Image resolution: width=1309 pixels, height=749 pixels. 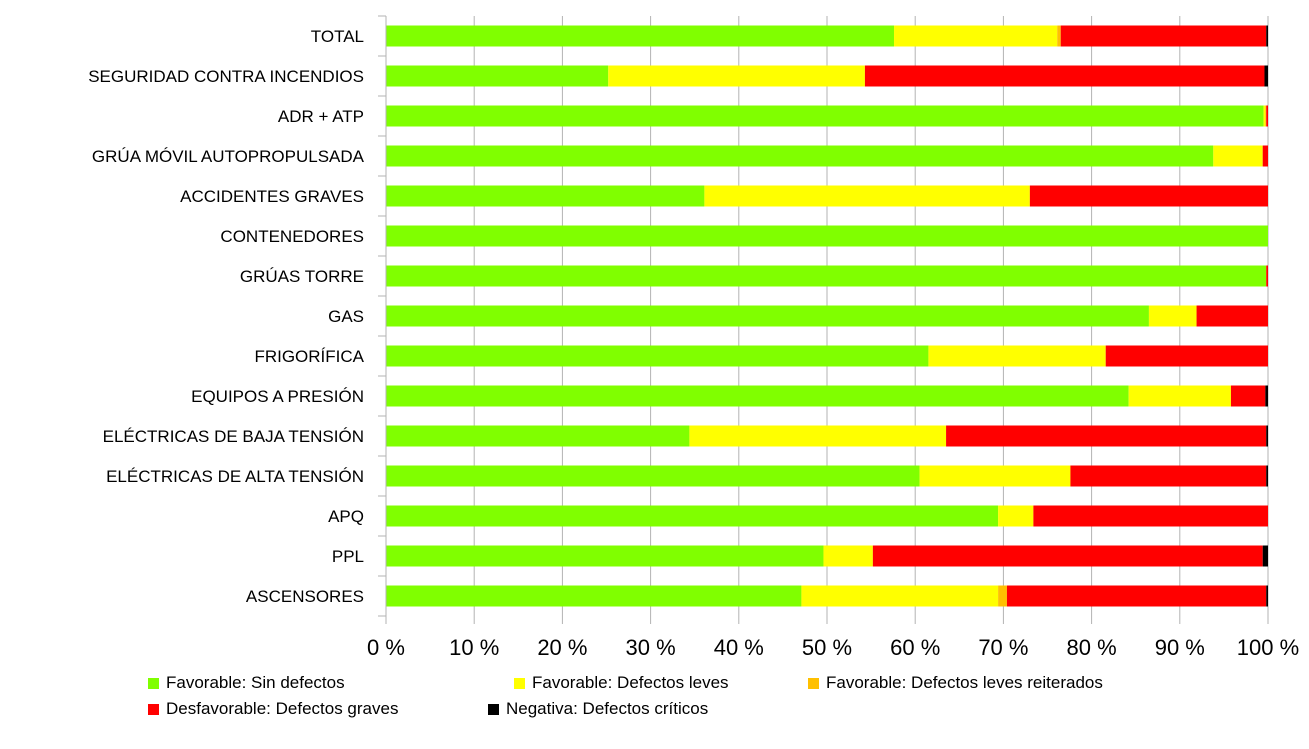 What do you see at coordinates (348, 556) in the screenshot?
I see `category-label: PPL` at bounding box center [348, 556].